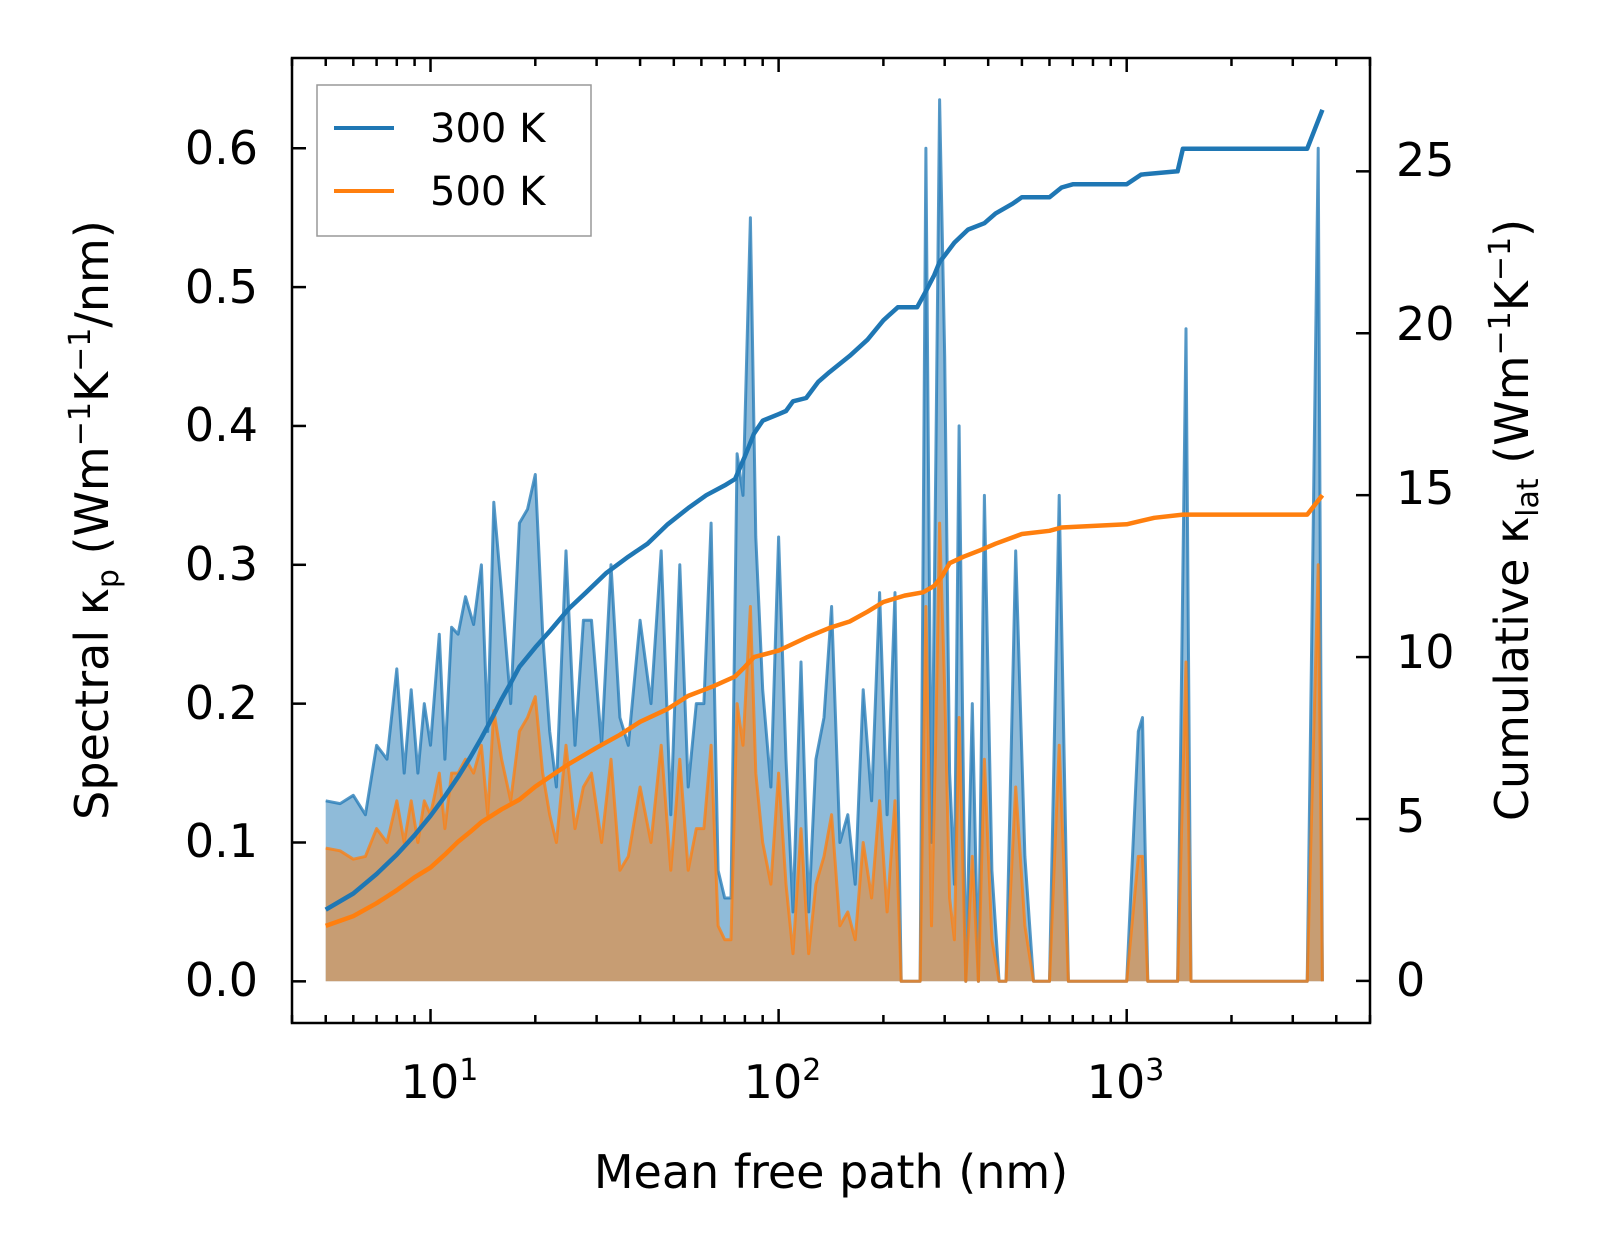 This screenshot has height=1258, width=1623. Describe the element at coordinates (221, 287) in the screenshot. I see `y-left-tick-label-5: 0.5` at that location.